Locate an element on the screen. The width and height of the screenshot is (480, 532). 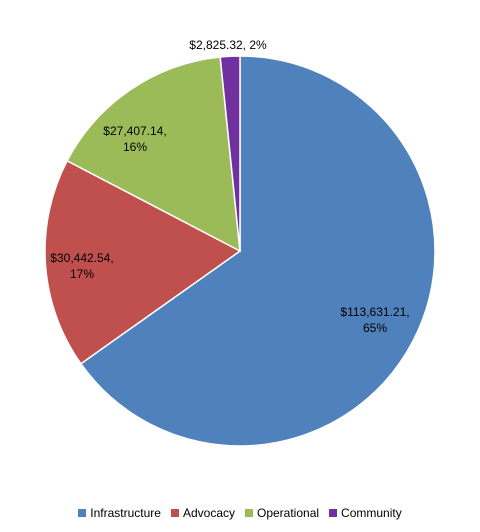
legend-label-advocacy: Advocacy is located at coordinates (208, 513).